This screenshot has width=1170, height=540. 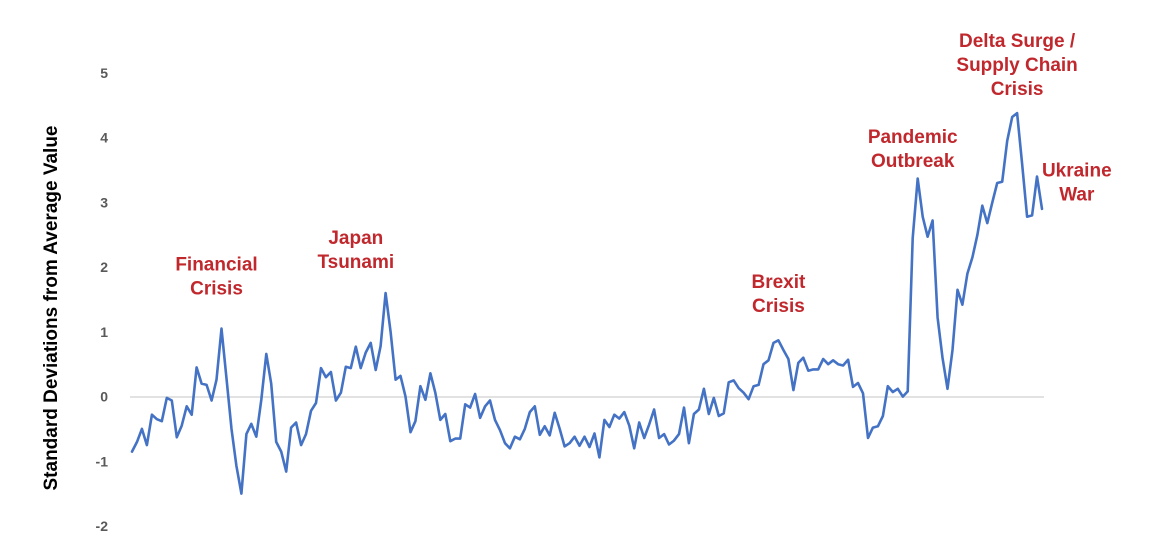 What do you see at coordinates (355, 262) in the screenshot?
I see `annotation-line: Tsunami` at bounding box center [355, 262].